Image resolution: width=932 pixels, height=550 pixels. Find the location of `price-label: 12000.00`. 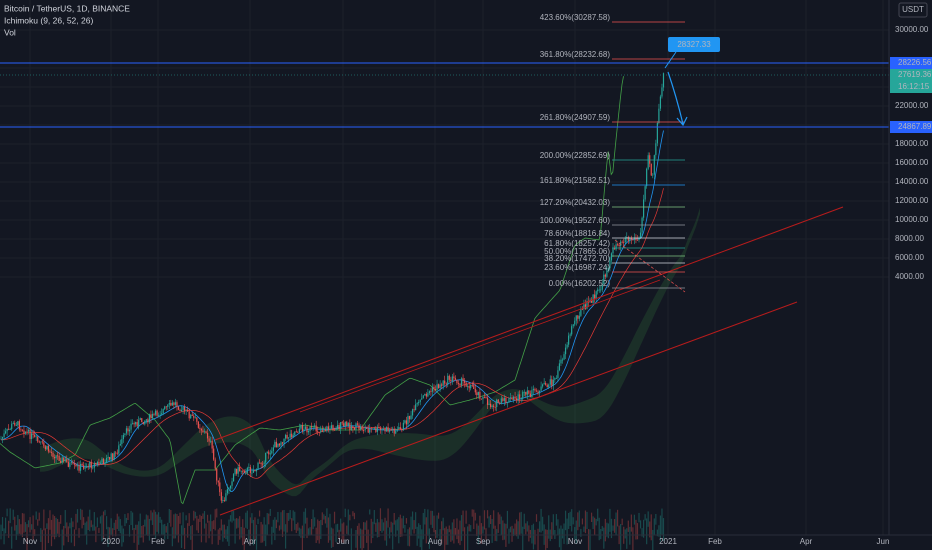

price-label: 12000.00 is located at coordinates (912, 200).